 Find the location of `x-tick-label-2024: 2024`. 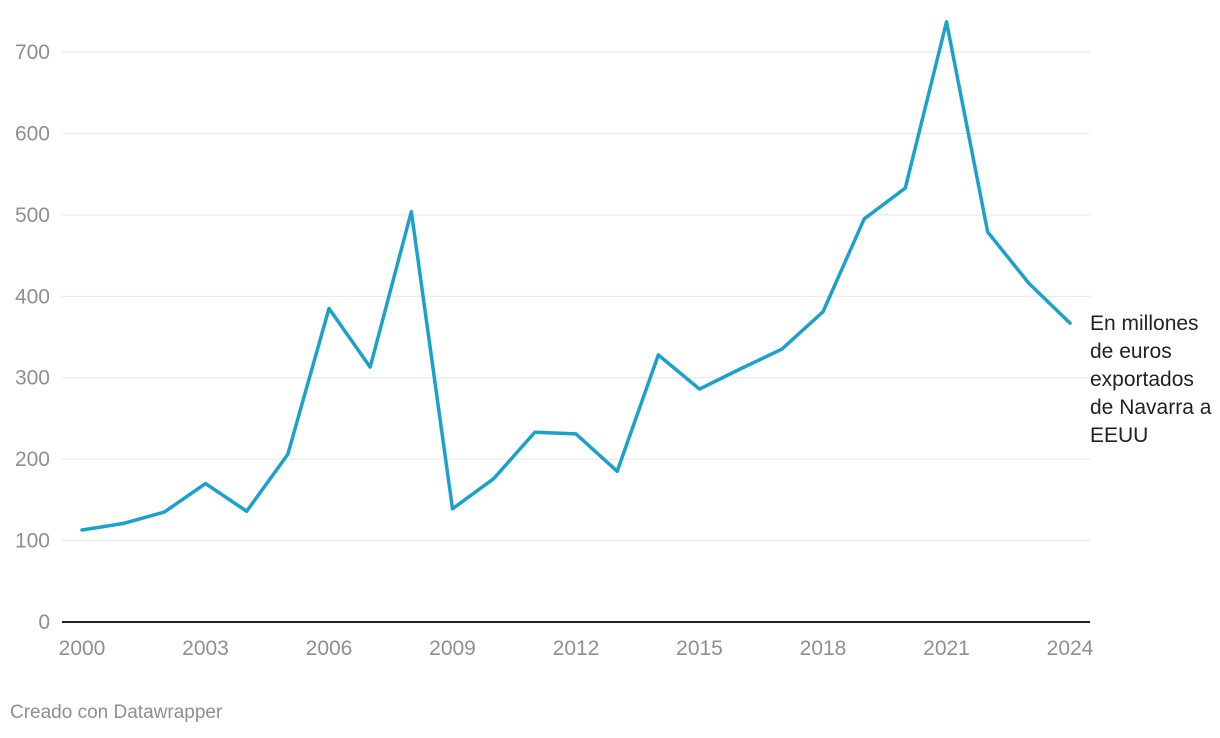

x-tick-label-2024: 2024 is located at coordinates (1070, 648).